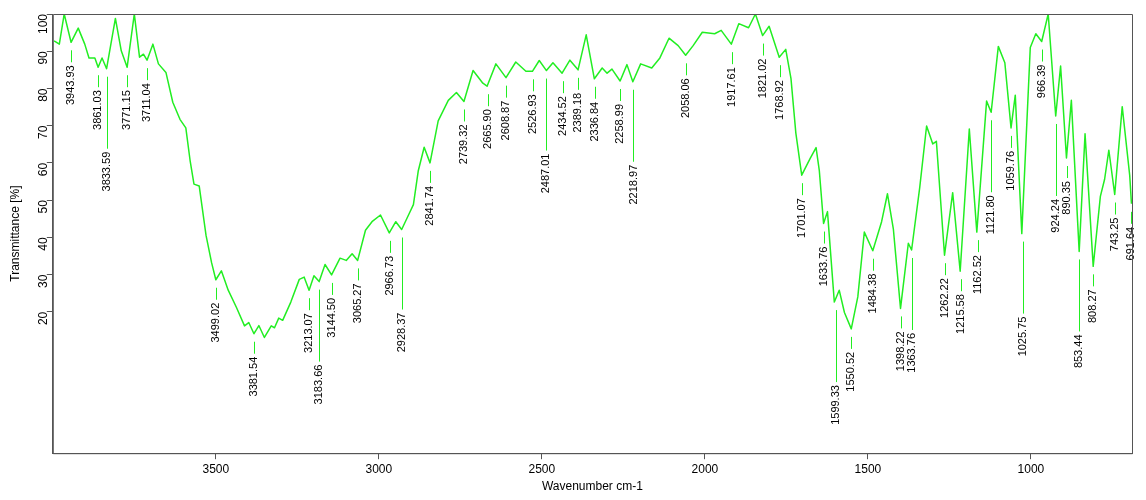 The width and height of the screenshot is (1146, 500). I want to click on annotation: 1484.38, so click(872, 293).